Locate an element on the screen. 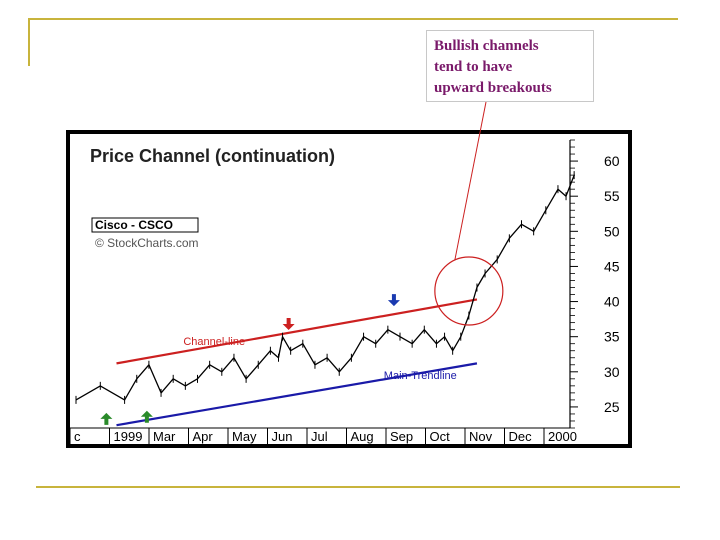 The image size is (720, 540). ticker-box is located at coordinates (145, 225).